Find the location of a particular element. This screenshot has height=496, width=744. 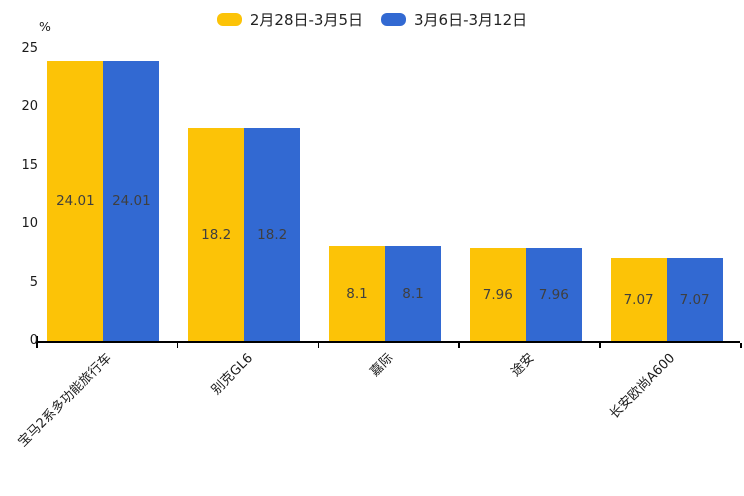

y-axis-stub is located at coordinates (37, 338).